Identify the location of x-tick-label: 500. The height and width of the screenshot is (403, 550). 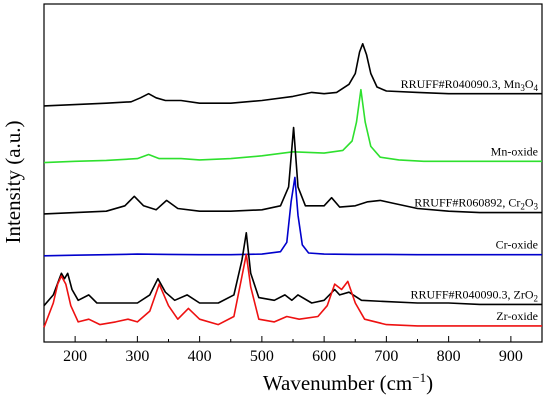
(262, 356).